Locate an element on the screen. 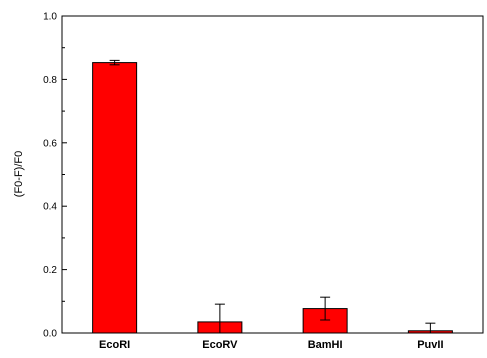 The width and height of the screenshot is (487, 358). y-tick-label: 0.4 is located at coordinates (50, 207).